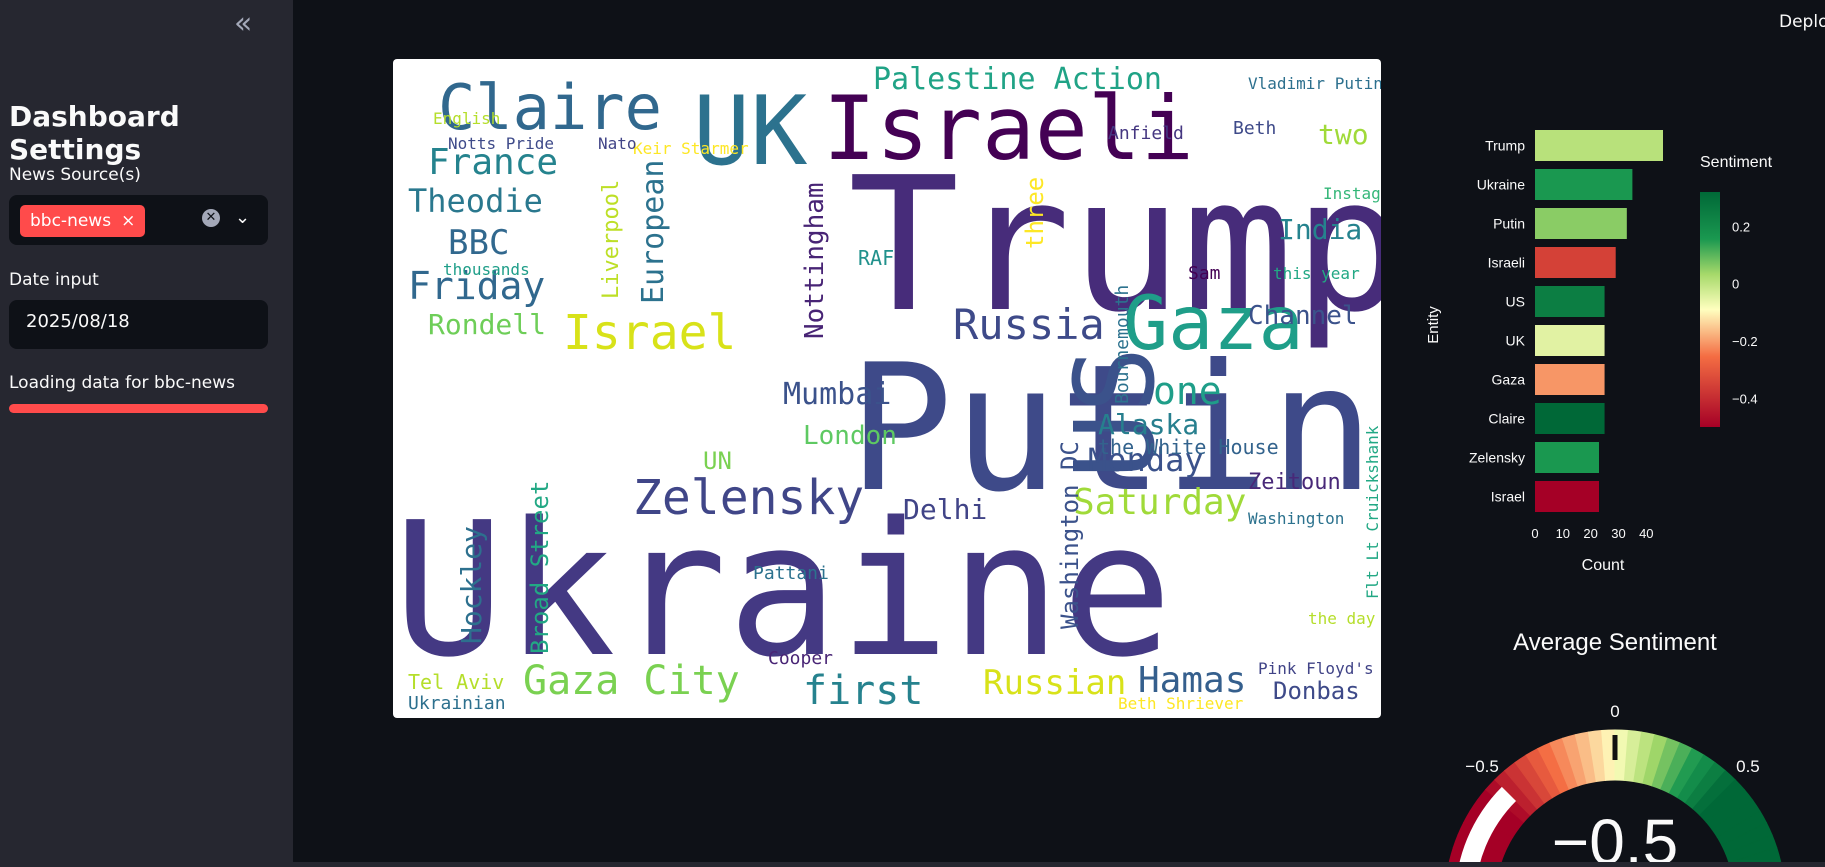  Describe the element at coordinates (1059, 864) in the screenshot. I see `bottom-divider` at that location.